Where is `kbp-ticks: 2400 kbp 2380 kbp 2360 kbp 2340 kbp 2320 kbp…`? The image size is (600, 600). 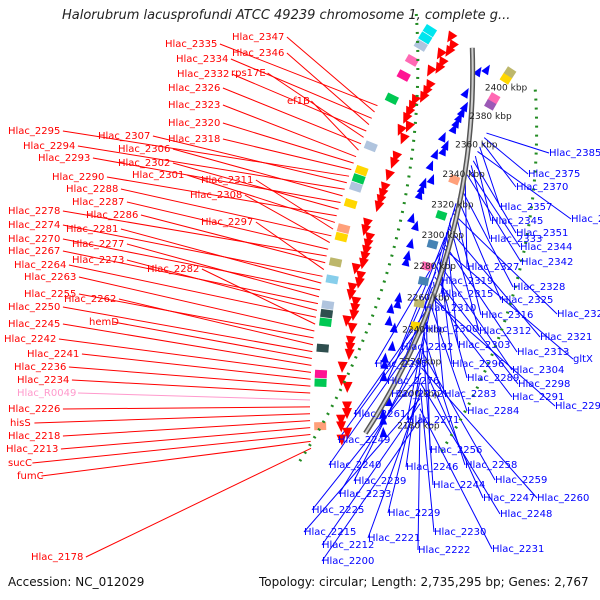
kbp-ticks: 2400 kbp 2380 kbp 2360 kbp 2340 kbp 2320 kbp… is located at coordinates (462, 258).